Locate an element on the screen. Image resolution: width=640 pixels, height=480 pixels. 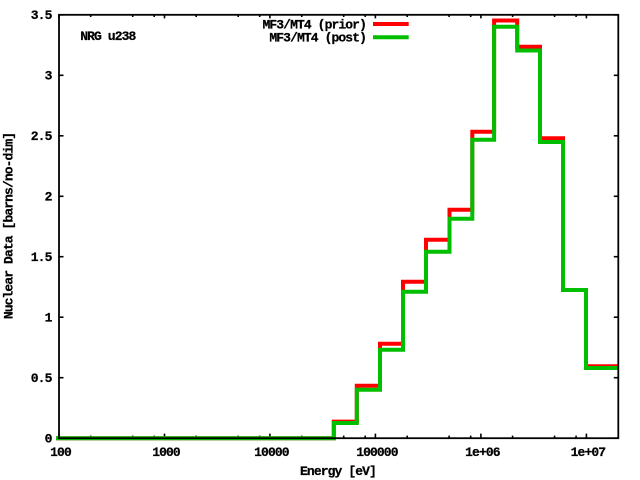
svg-text: 0 is located at coordinates (49, 438).